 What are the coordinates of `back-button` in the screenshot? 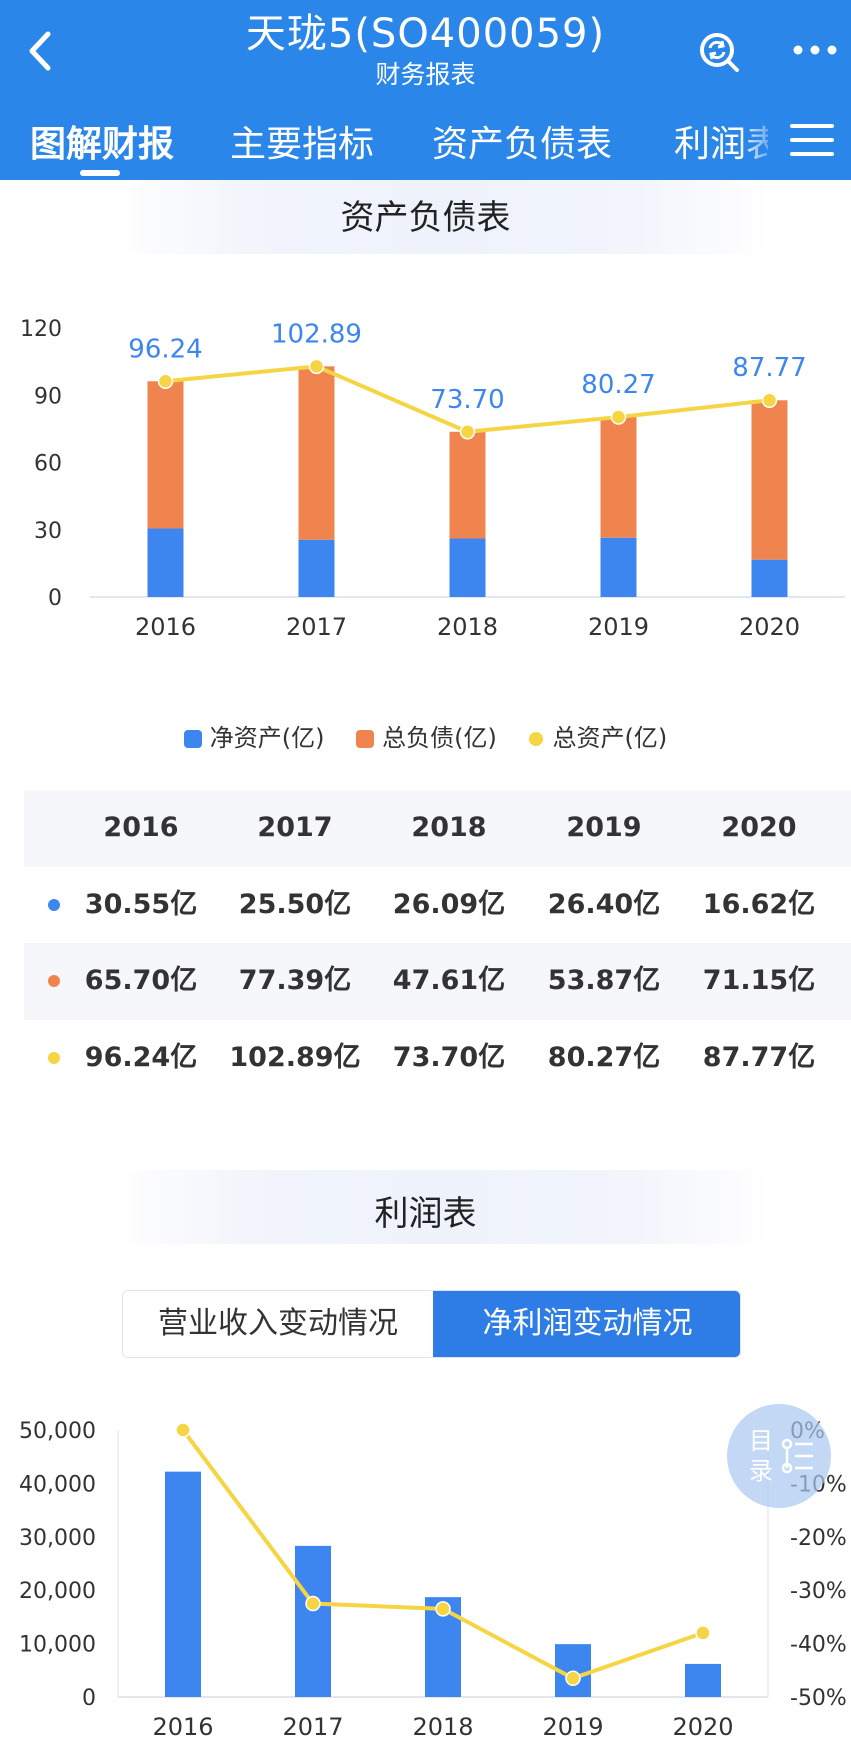 It's located at (42, 51).